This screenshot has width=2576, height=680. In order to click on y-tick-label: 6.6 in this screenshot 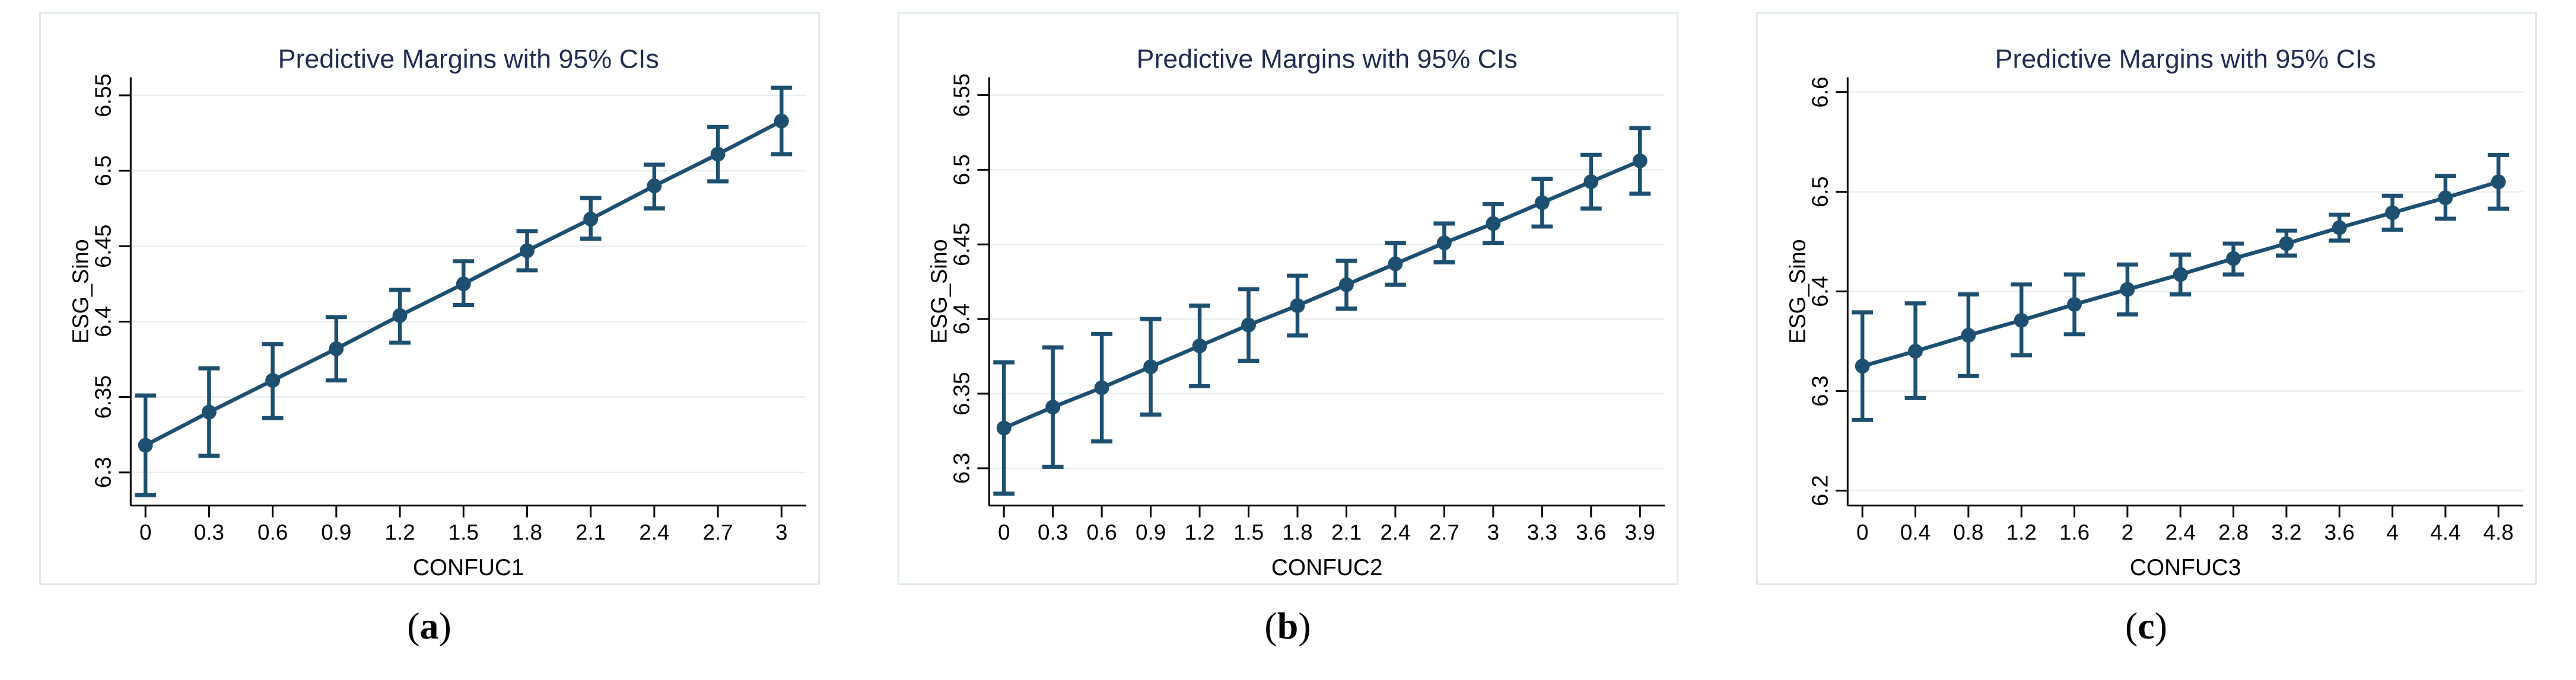, I will do `click(1820, 91)`.